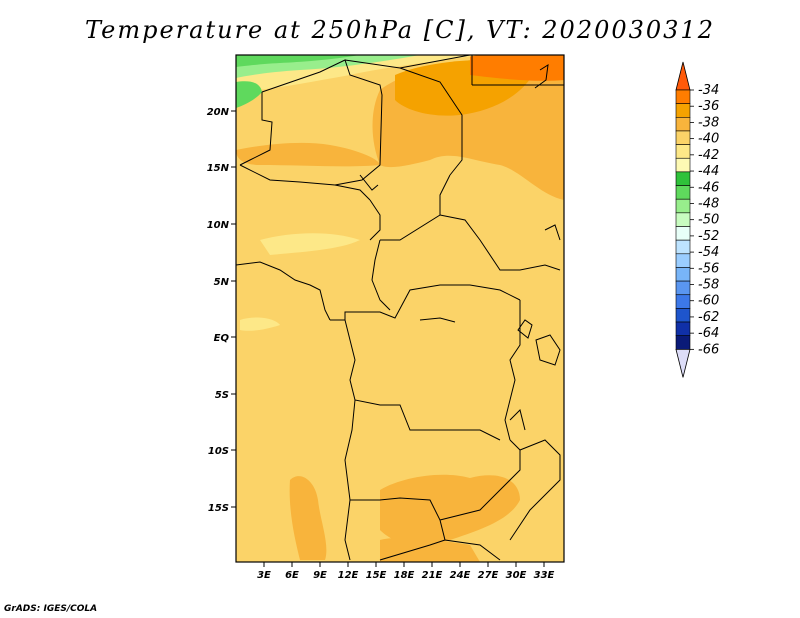 The height and width of the screenshot is (618, 800). What do you see at coordinates (516, 575) in the screenshot?
I see `lon-tick-label: 30E` at bounding box center [516, 575].